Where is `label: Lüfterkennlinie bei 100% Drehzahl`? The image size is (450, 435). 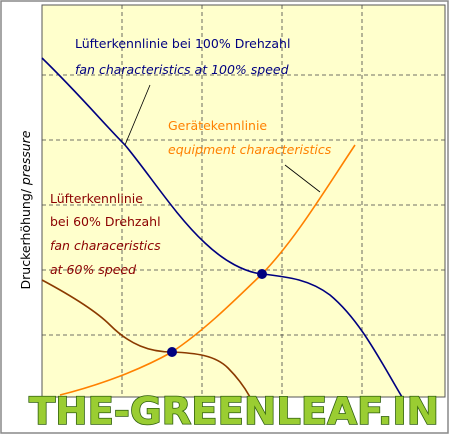
label: Lüfterkennlinie bei 100% Drehzahl is located at coordinates (182, 43).